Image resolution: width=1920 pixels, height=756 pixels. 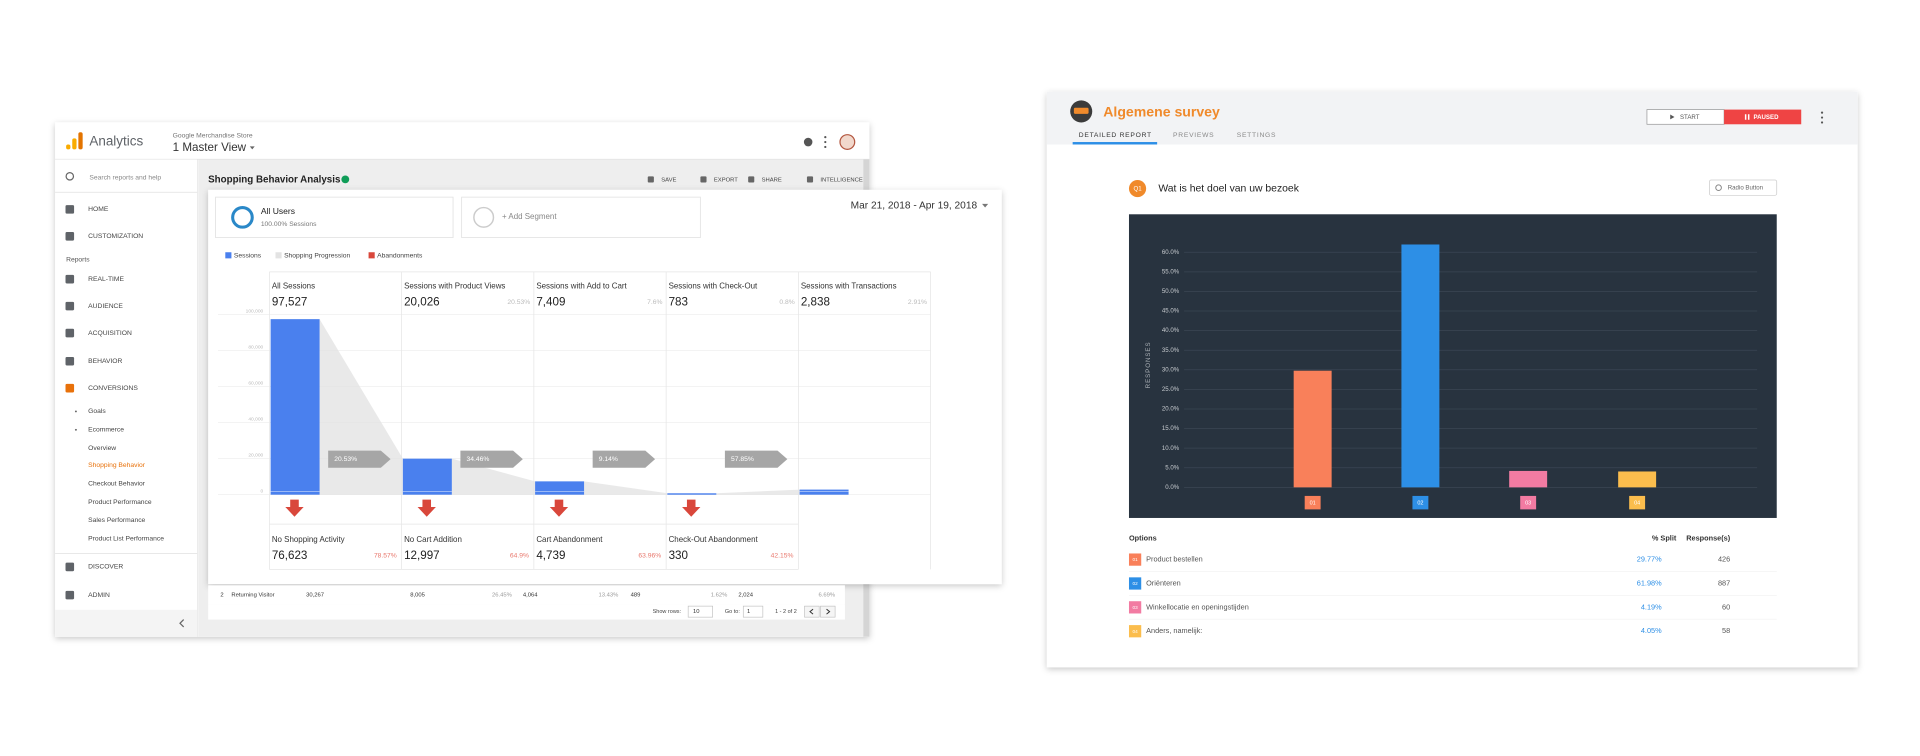 What do you see at coordinates (668, 181) in the screenshot?
I see `action-button: SAVE` at bounding box center [668, 181].